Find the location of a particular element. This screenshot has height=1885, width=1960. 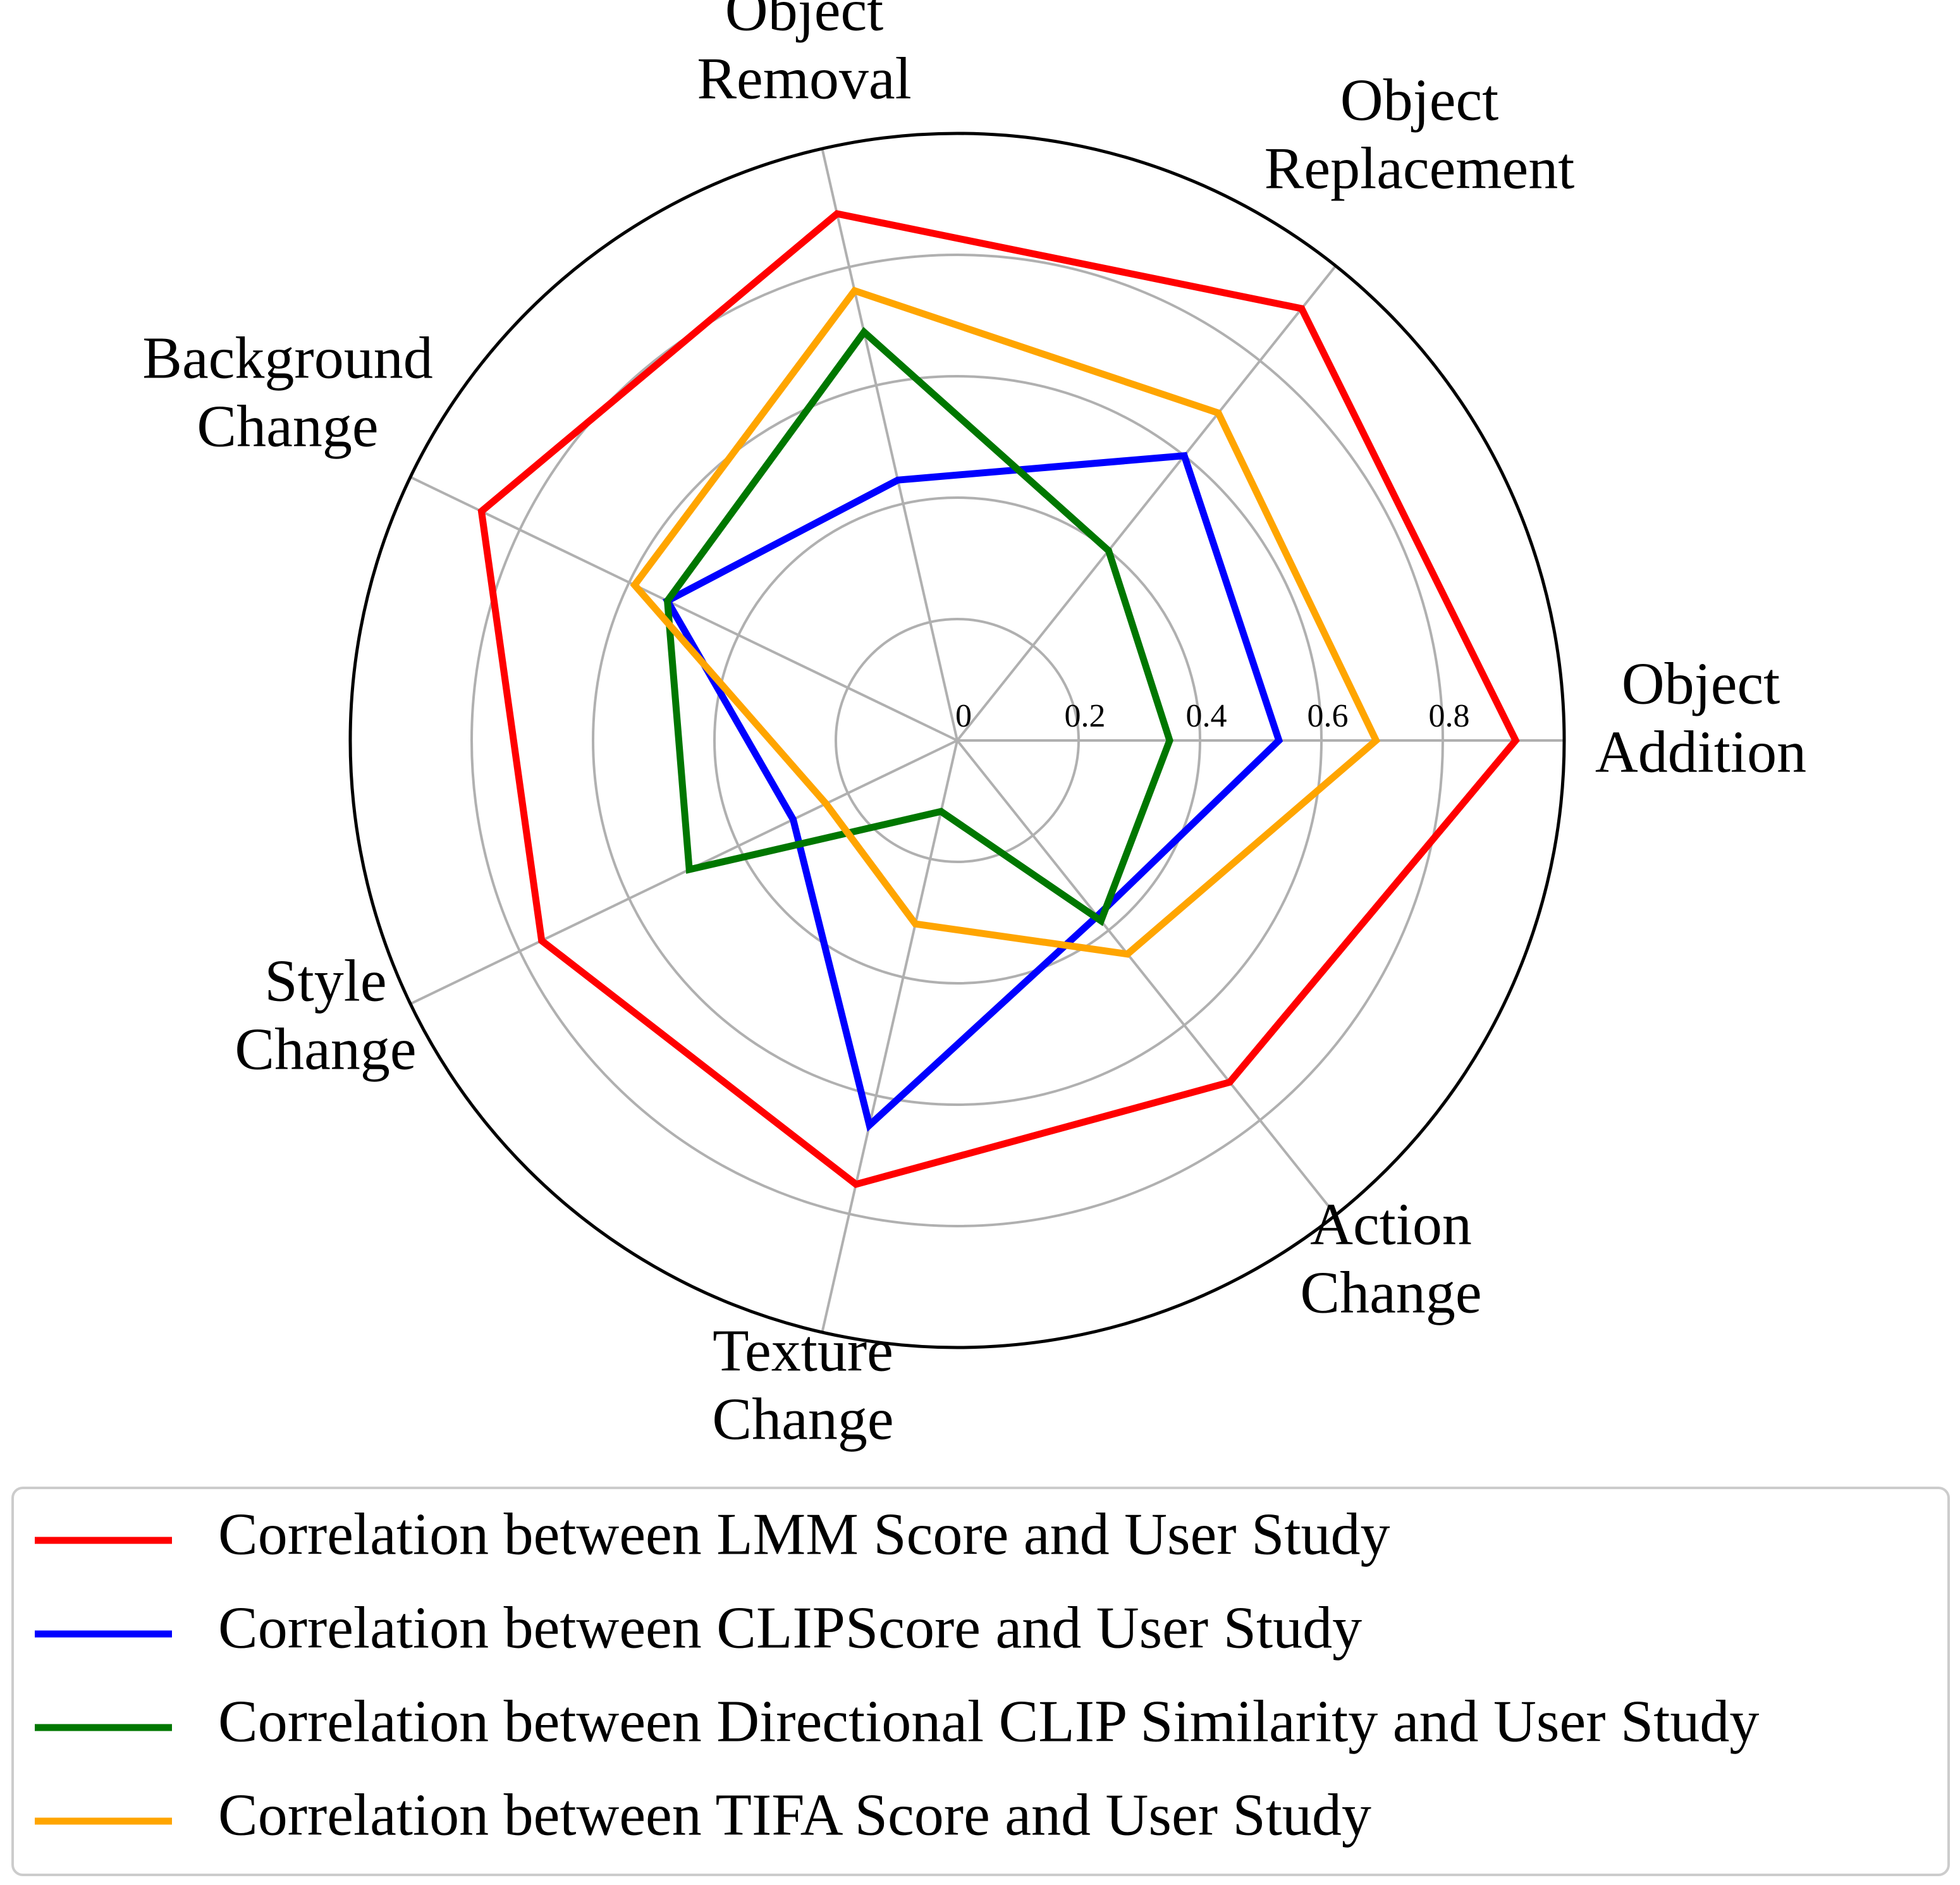

series-line-clipscore is located at coordinates (972, 792).